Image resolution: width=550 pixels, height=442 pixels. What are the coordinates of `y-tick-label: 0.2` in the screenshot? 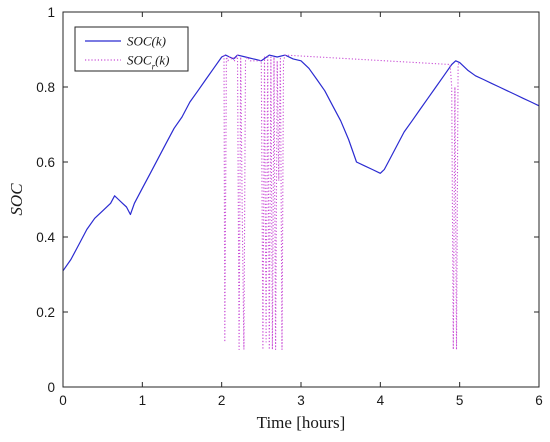 It's located at (45, 312).